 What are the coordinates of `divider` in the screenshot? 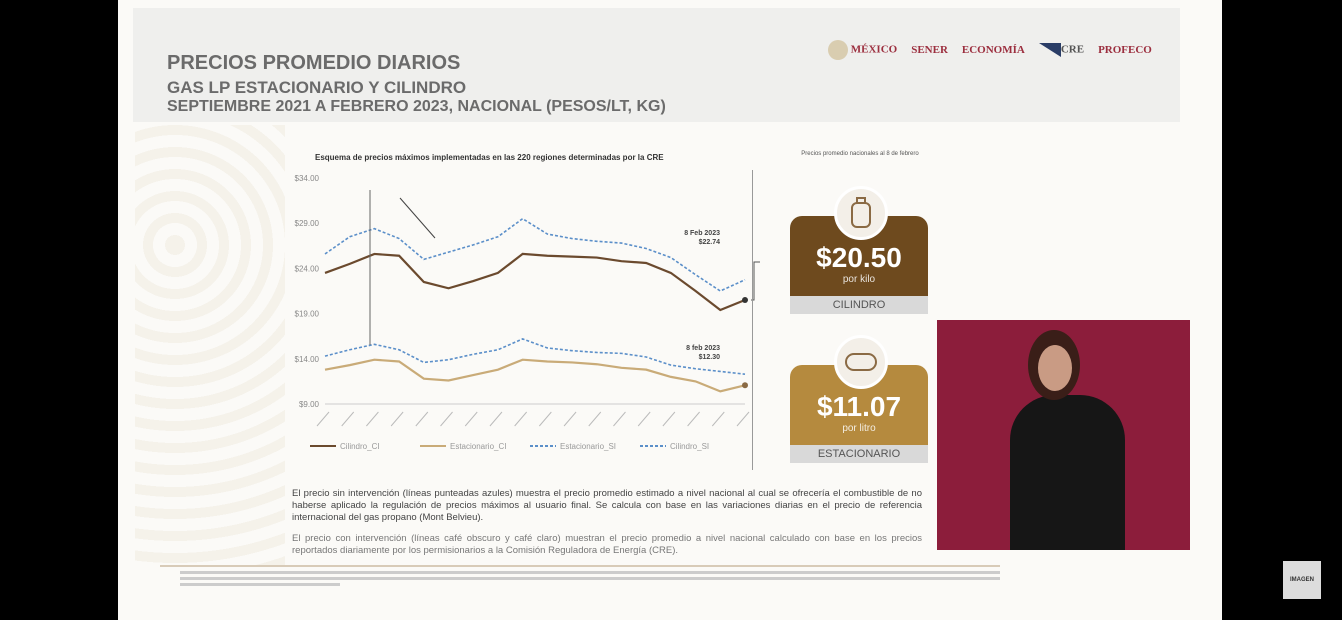 It's located at (752, 320).